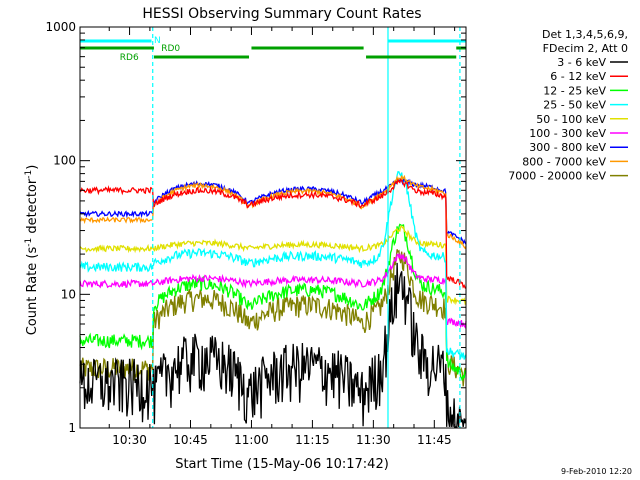 Image resolution: width=640 pixels, height=480 pixels. Describe the element at coordinates (157, 41) in the screenshot. I see `flag-label-0: N` at that location.